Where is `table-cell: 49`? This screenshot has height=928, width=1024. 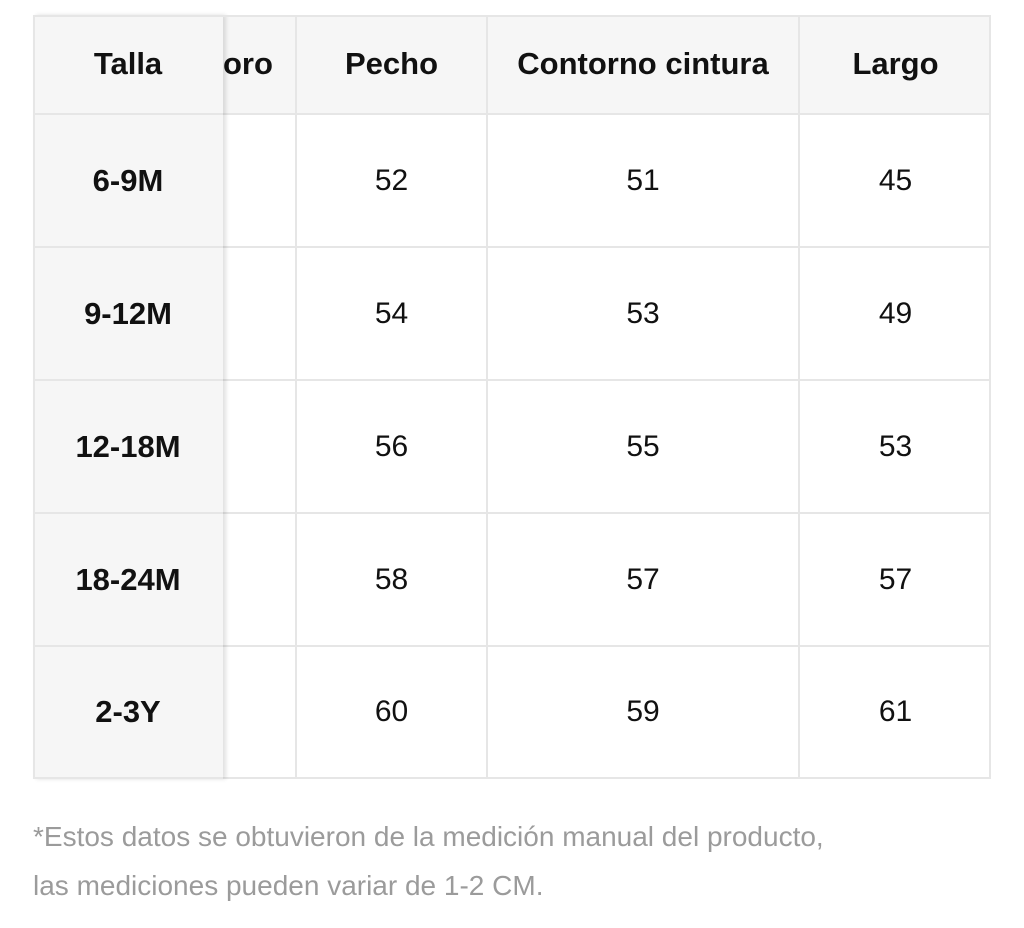 table-cell: 49 is located at coordinates (895, 314).